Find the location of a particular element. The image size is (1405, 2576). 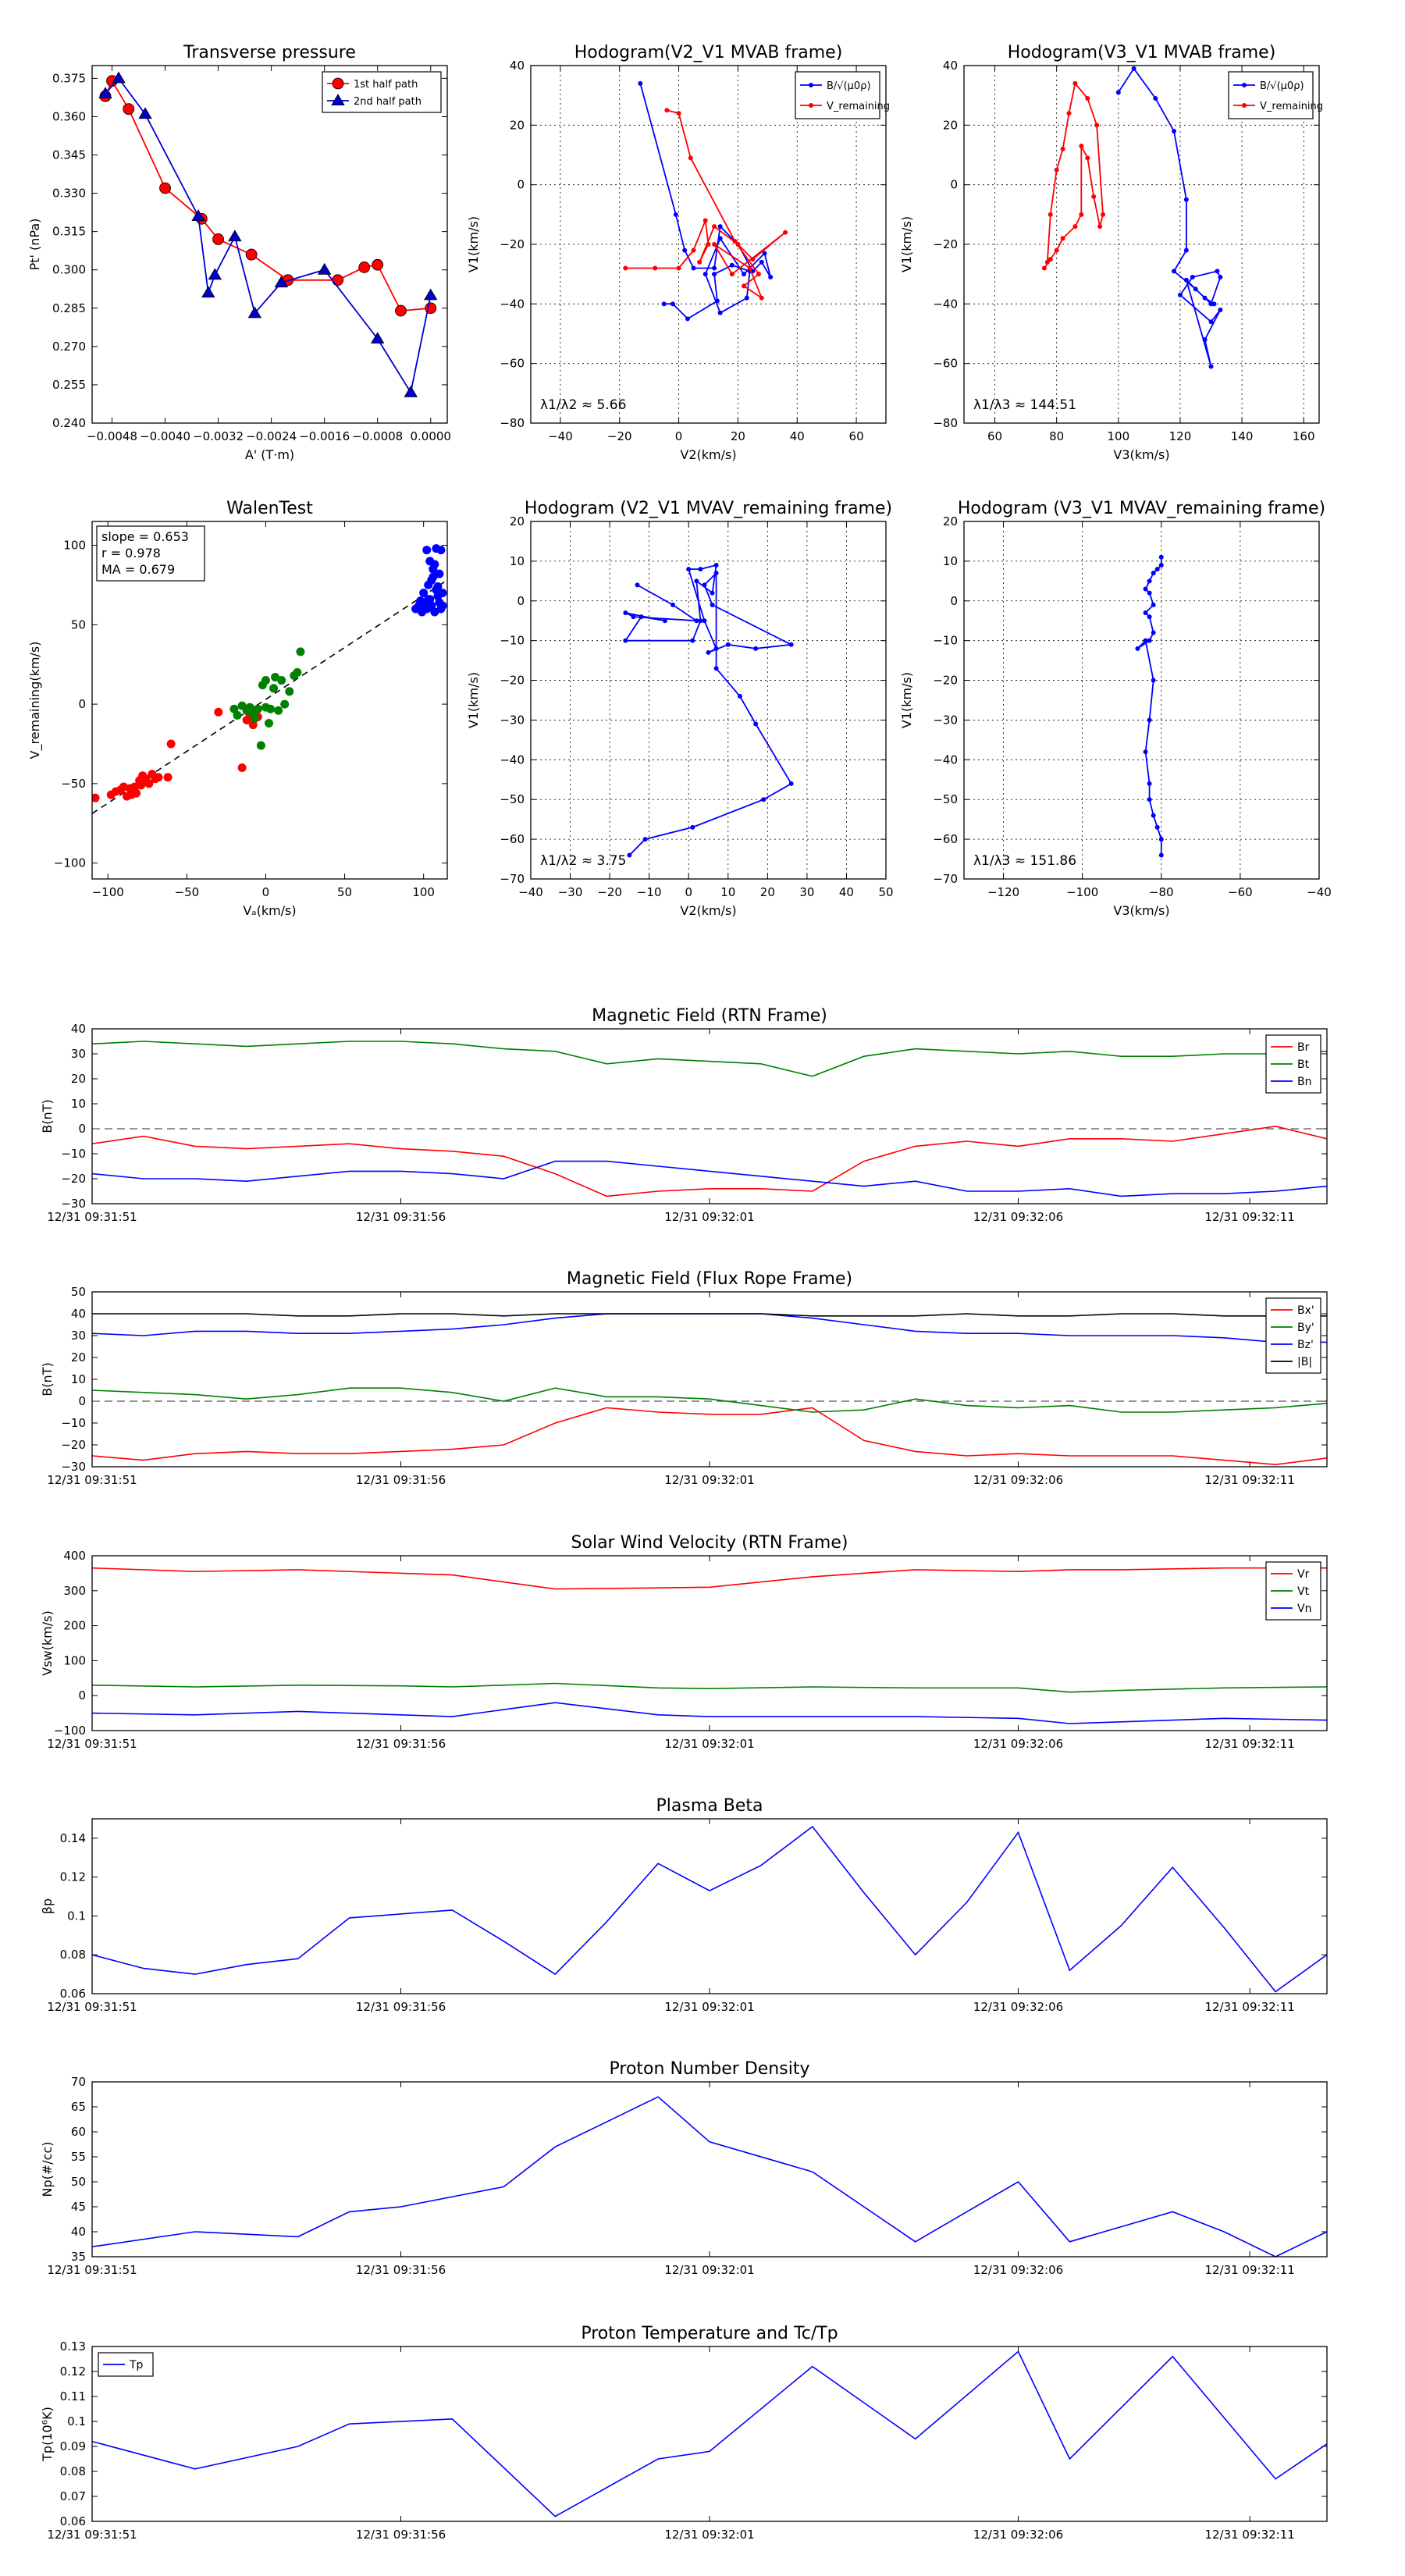

y-tick-label: 0.375 is located at coordinates (69, 78).